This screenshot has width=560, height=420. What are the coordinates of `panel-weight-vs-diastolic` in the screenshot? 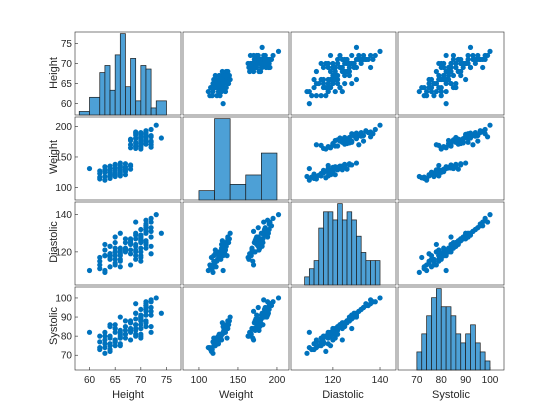 It's located at (343, 158).